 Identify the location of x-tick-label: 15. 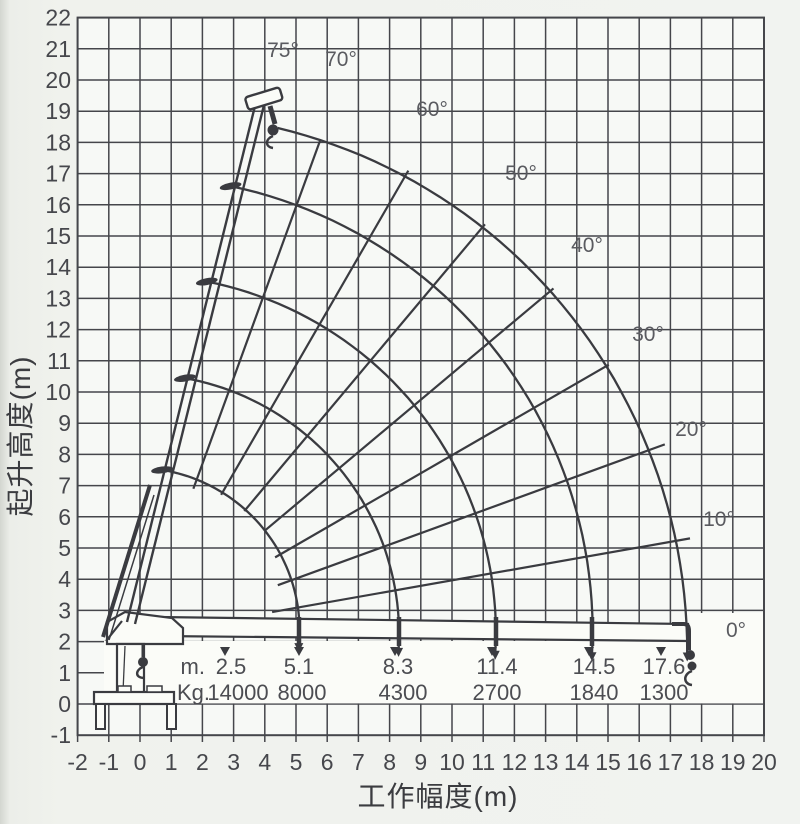
(608, 762).